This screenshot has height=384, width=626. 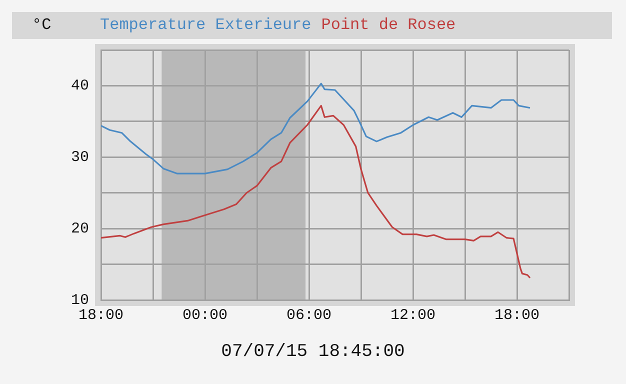 I want to click on y-tick-label: 30, so click(x=79, y=157).